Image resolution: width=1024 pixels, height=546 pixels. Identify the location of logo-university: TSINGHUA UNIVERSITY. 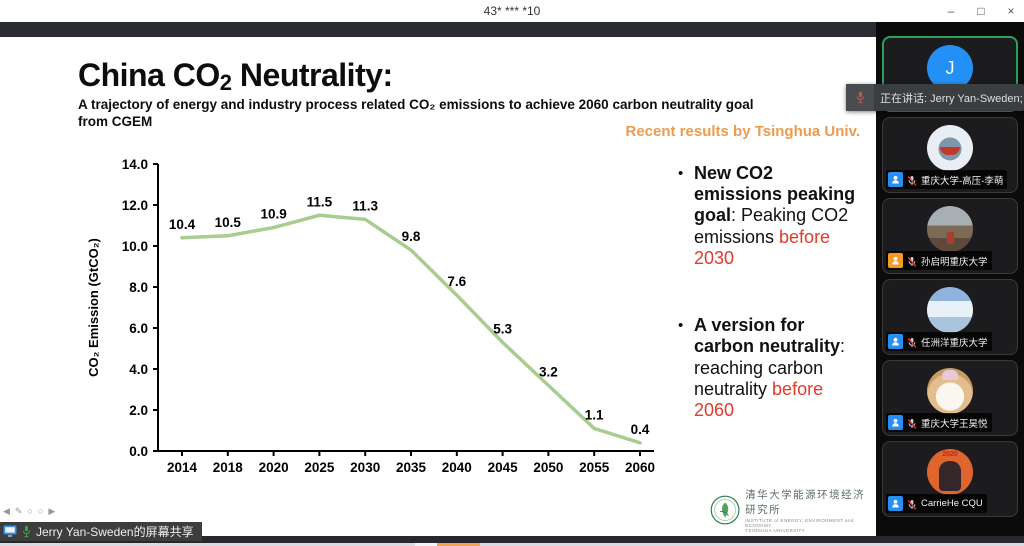
(775, 530).